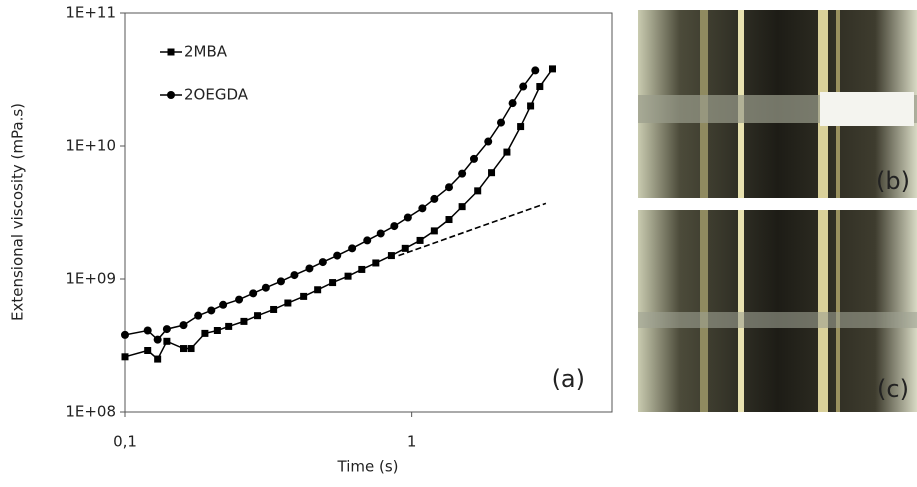 This screenshot has height=487, width=917. Describe the element at coordinates (777, 104) in the screenshot. I see `photo-b: (b)` at that location.